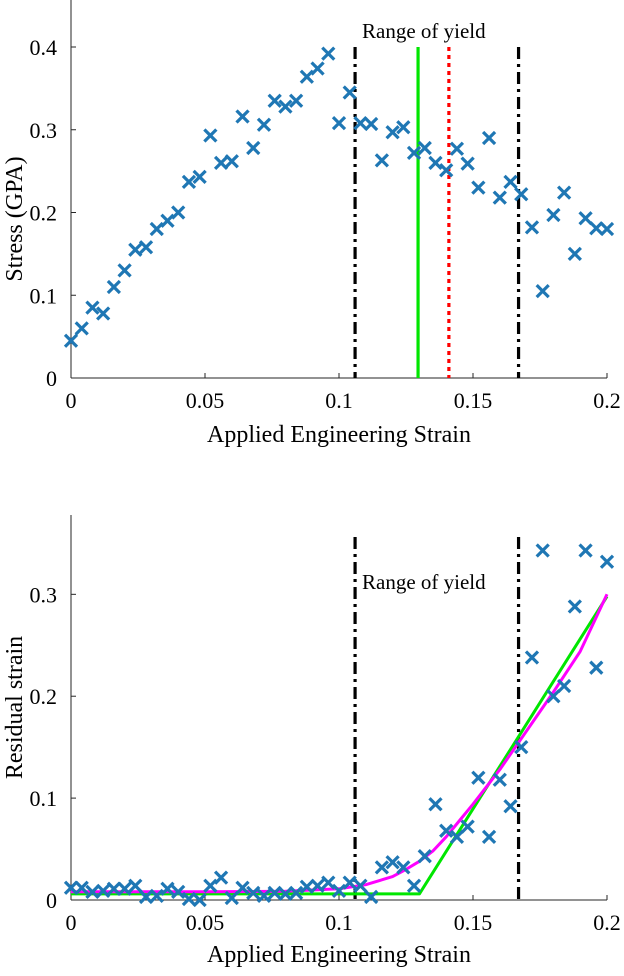  I want to click on x-tick-label: 0.05, so click(205, 922).